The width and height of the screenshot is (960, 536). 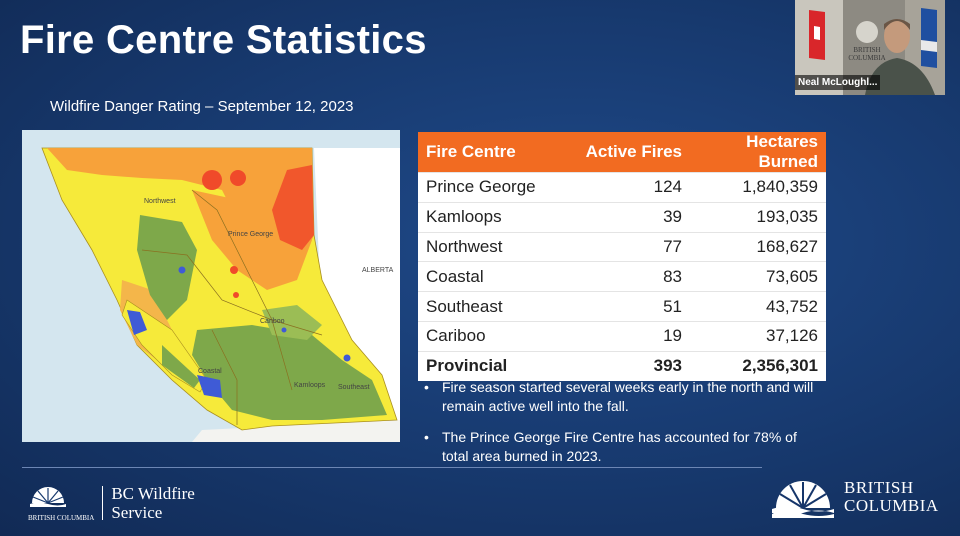 I want to click on bc-wildfire-service-logo: BRITISH COLUMBIA BC Wildfire Service, so click(x=111, y=503).